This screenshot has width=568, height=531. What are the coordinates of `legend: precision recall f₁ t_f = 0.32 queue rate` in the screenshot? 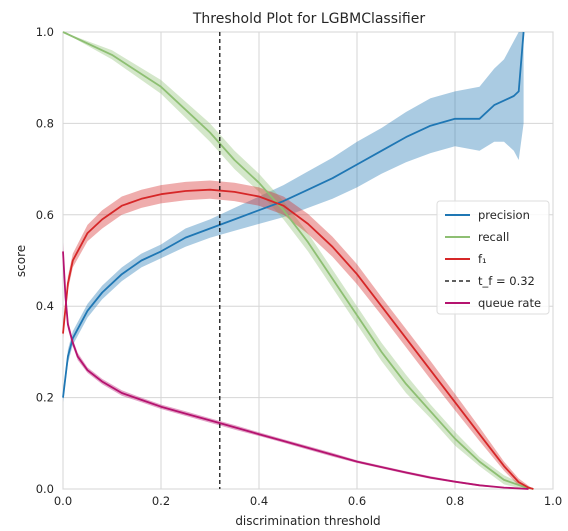 It's located at (493, 257).